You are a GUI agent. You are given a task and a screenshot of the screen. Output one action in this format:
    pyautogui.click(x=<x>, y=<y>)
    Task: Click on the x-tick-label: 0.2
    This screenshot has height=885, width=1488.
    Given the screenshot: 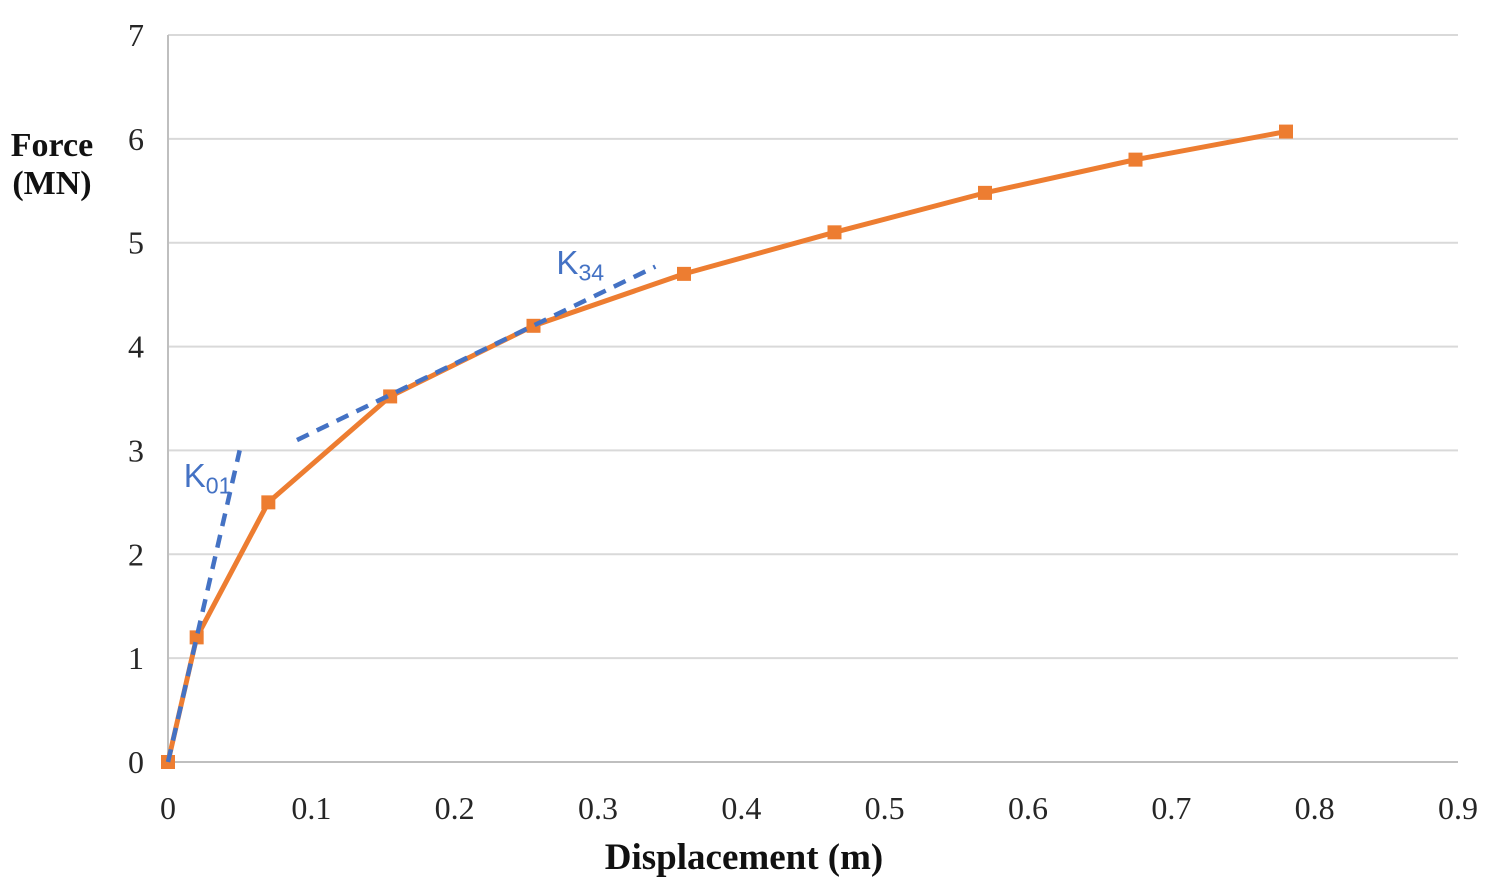 What is the action you would take?
    pyautogui.click(x=455, y=808)
    